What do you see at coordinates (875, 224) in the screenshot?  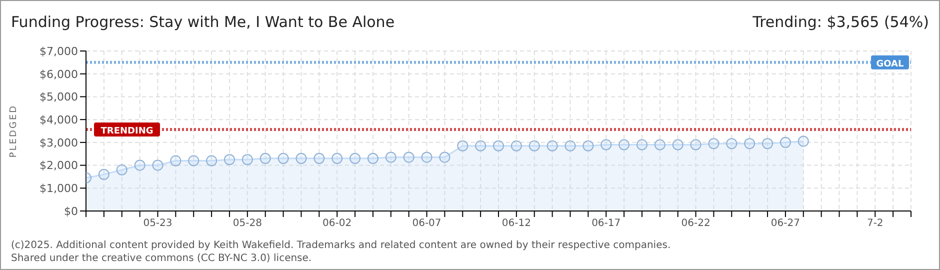 I see `x-tick-label: 7-2` at bounding box center [875, 224].